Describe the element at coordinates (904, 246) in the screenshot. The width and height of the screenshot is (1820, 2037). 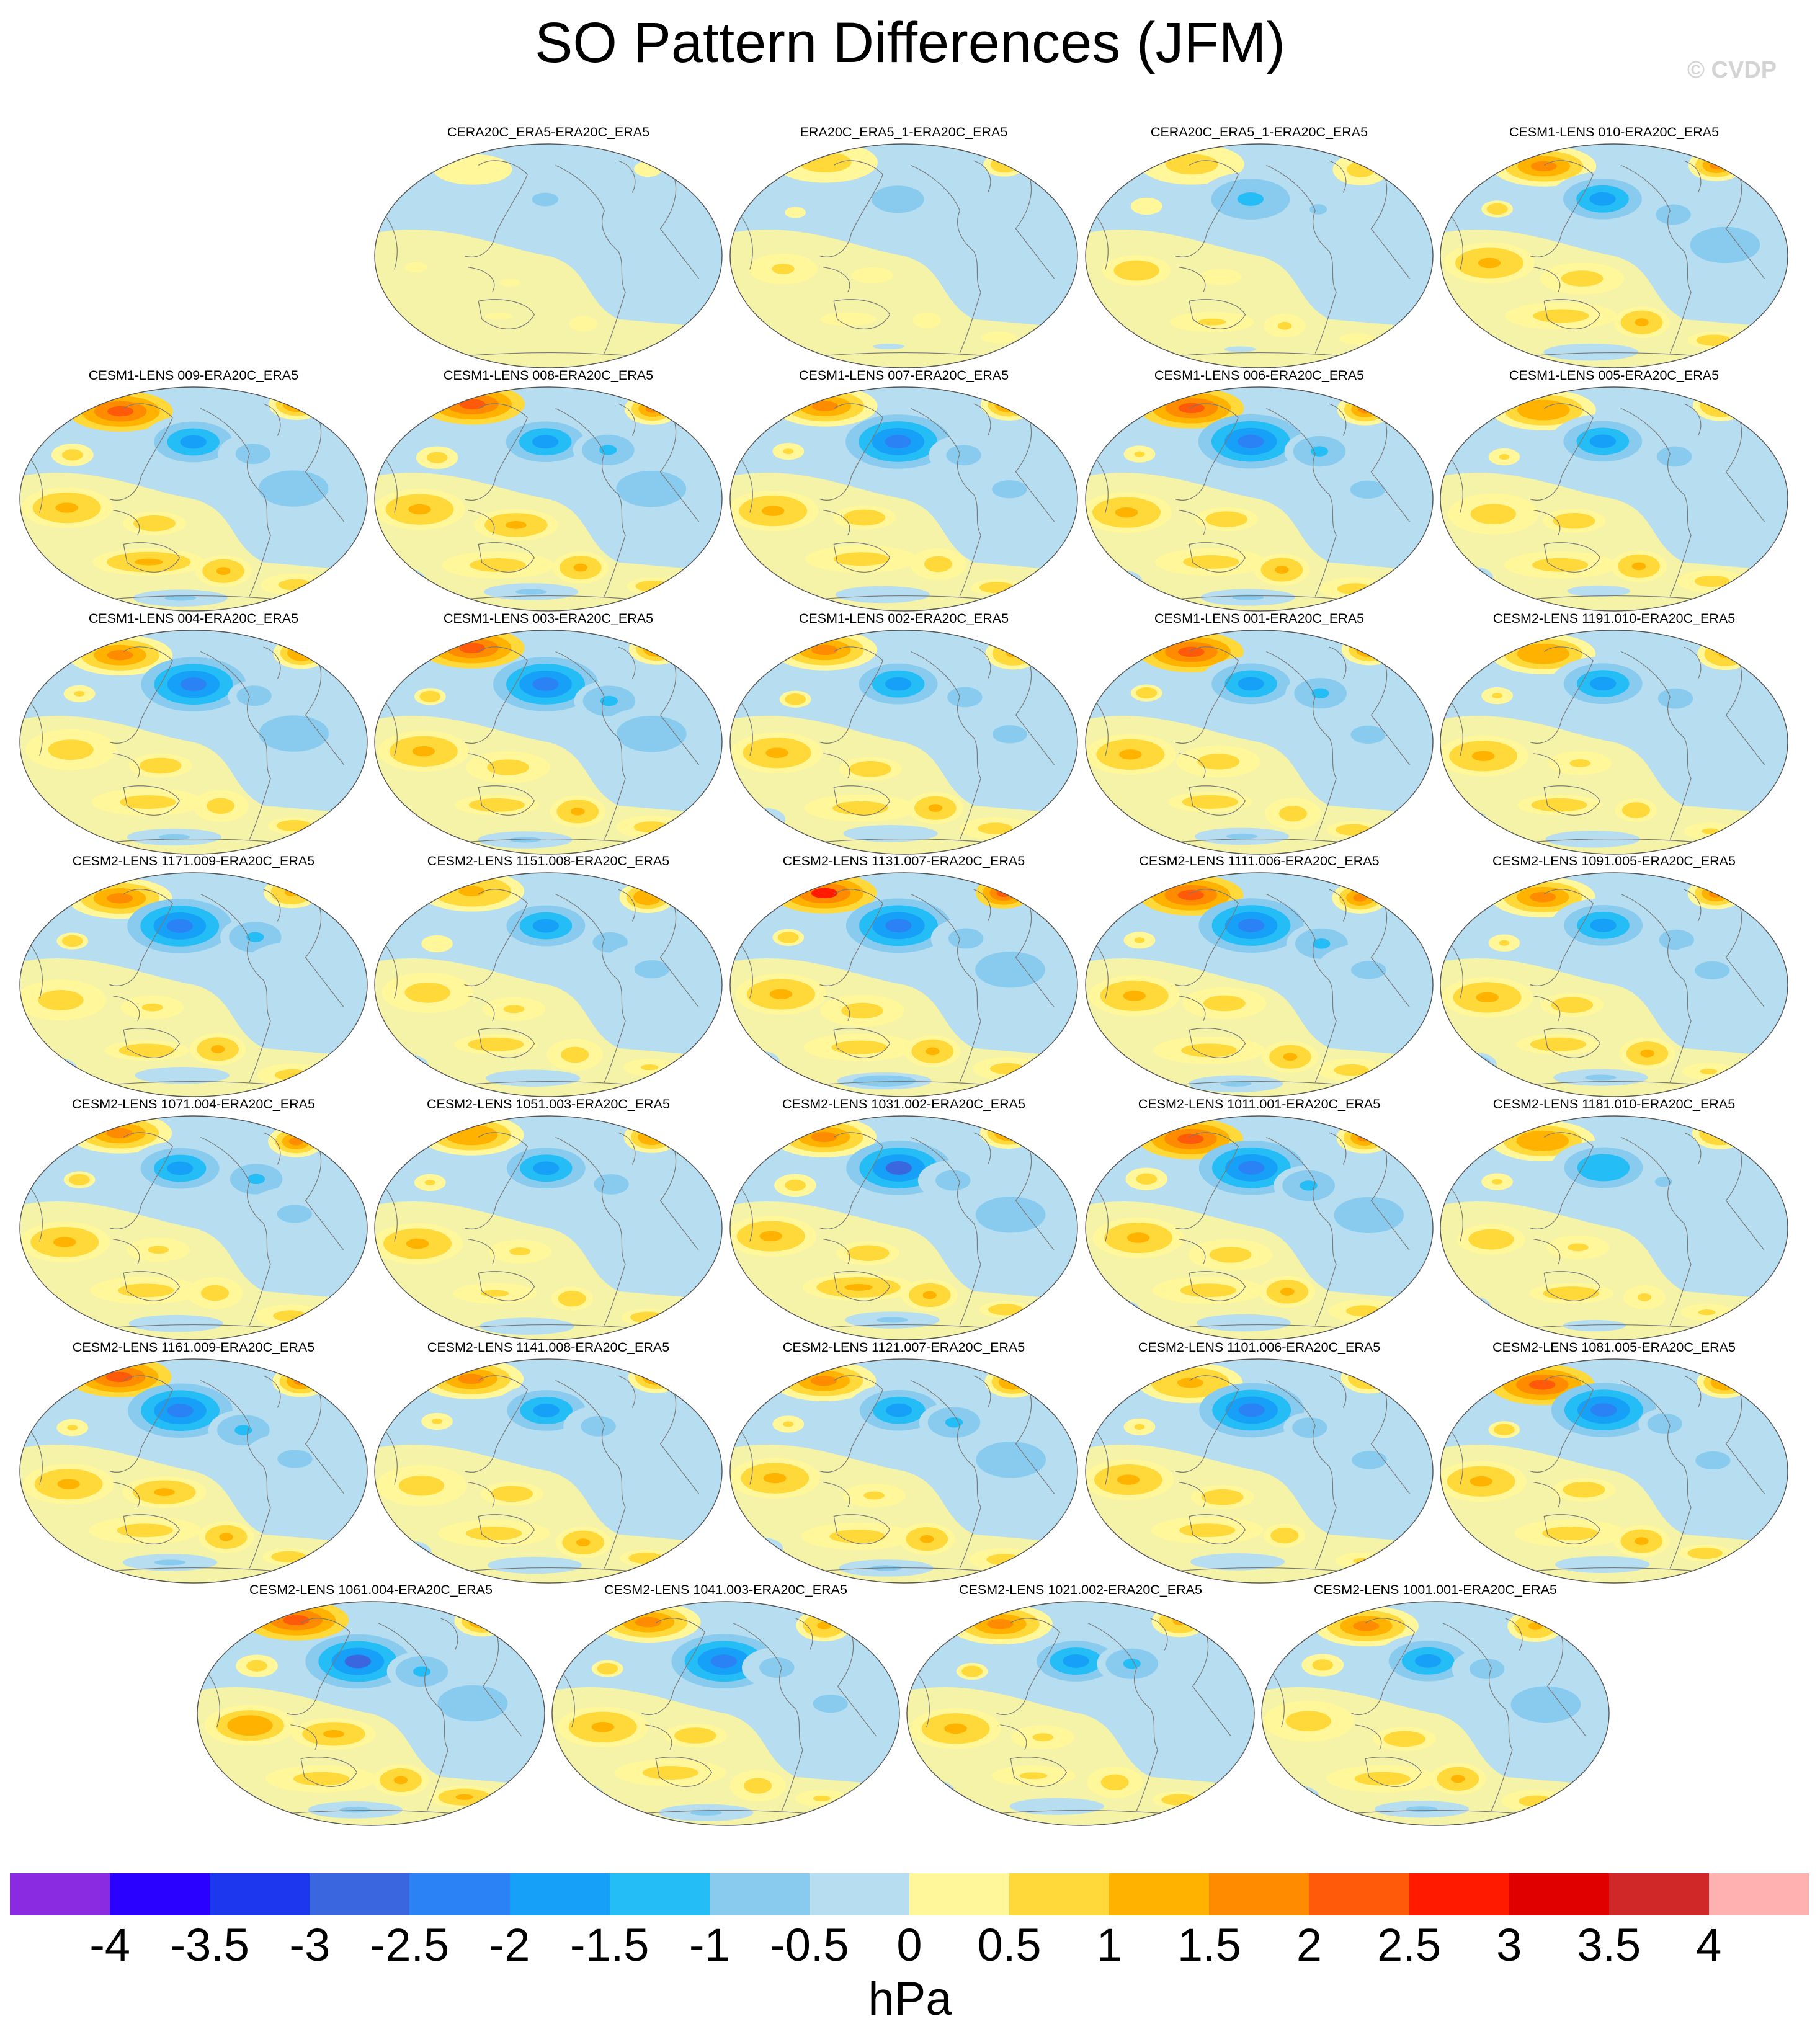
I see `map-panel: ERA20C_ERA5_1-ERA20C_ERA5` at that location.